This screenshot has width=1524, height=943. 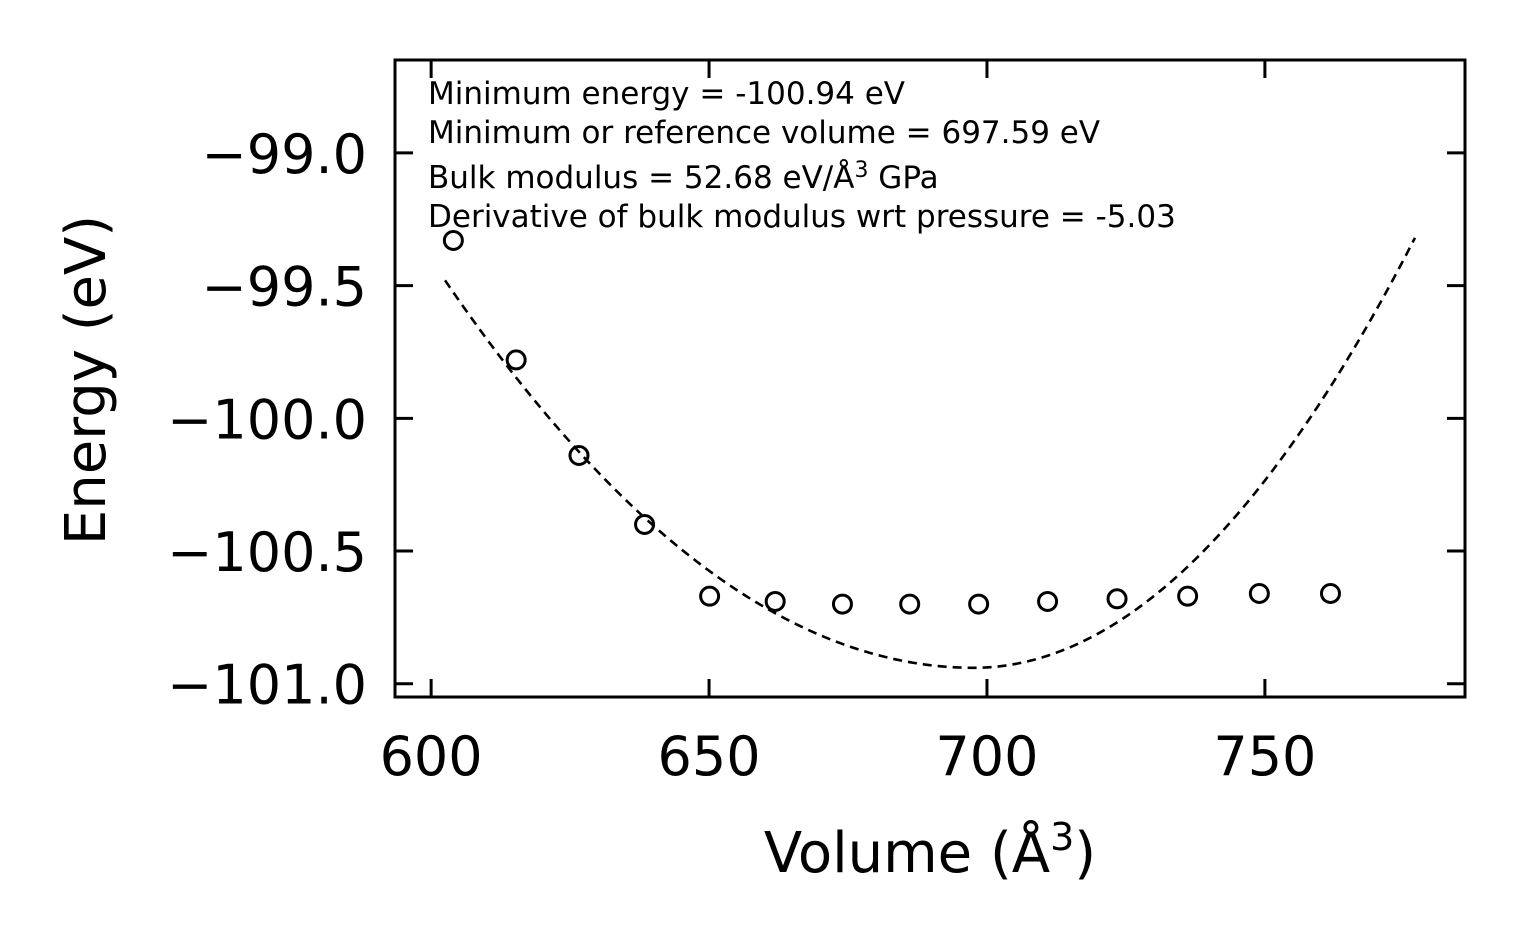 I want to click on x-tick-label: 750, so click(x=1264, y=756).